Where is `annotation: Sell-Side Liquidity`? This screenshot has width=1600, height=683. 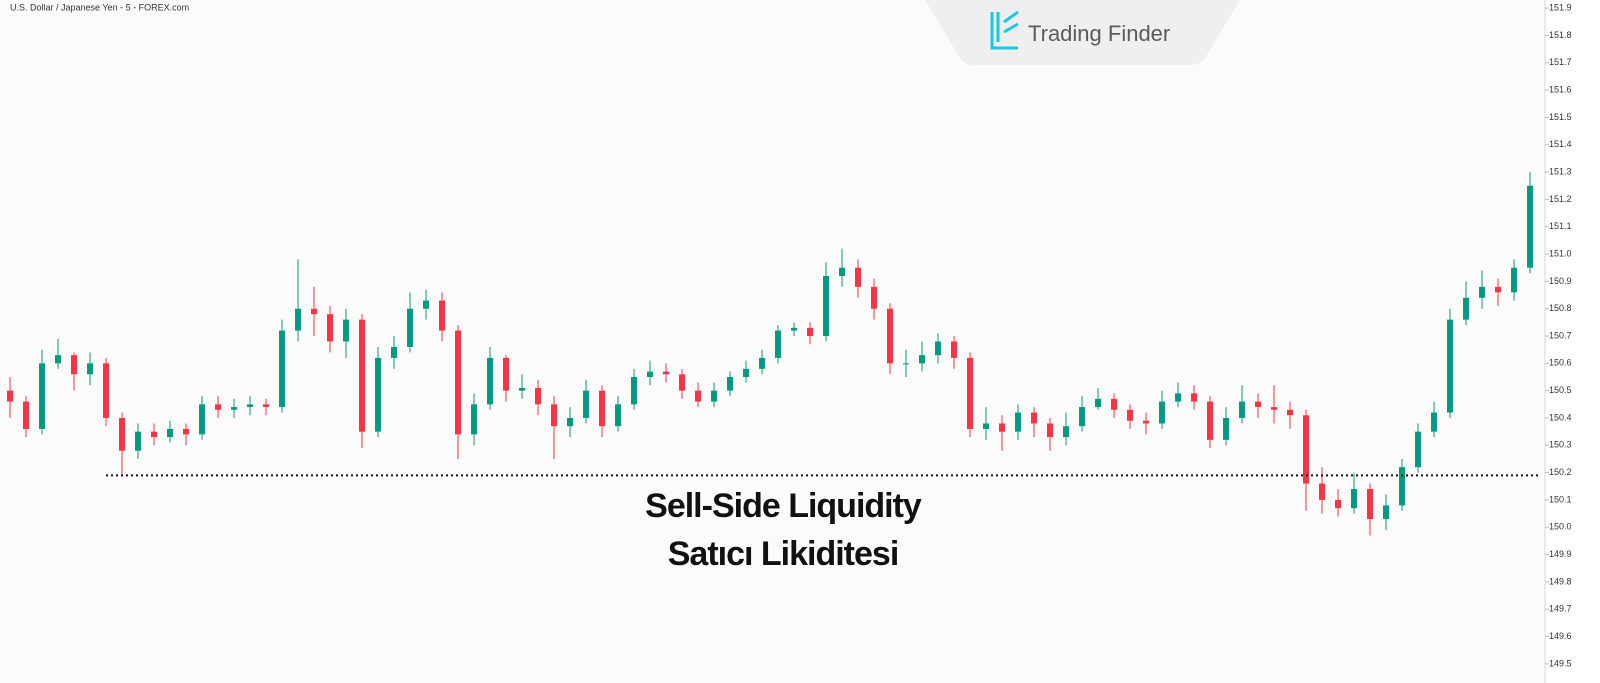
annotation: Sell-Side Liquidity is located at coordinates (783, 506).